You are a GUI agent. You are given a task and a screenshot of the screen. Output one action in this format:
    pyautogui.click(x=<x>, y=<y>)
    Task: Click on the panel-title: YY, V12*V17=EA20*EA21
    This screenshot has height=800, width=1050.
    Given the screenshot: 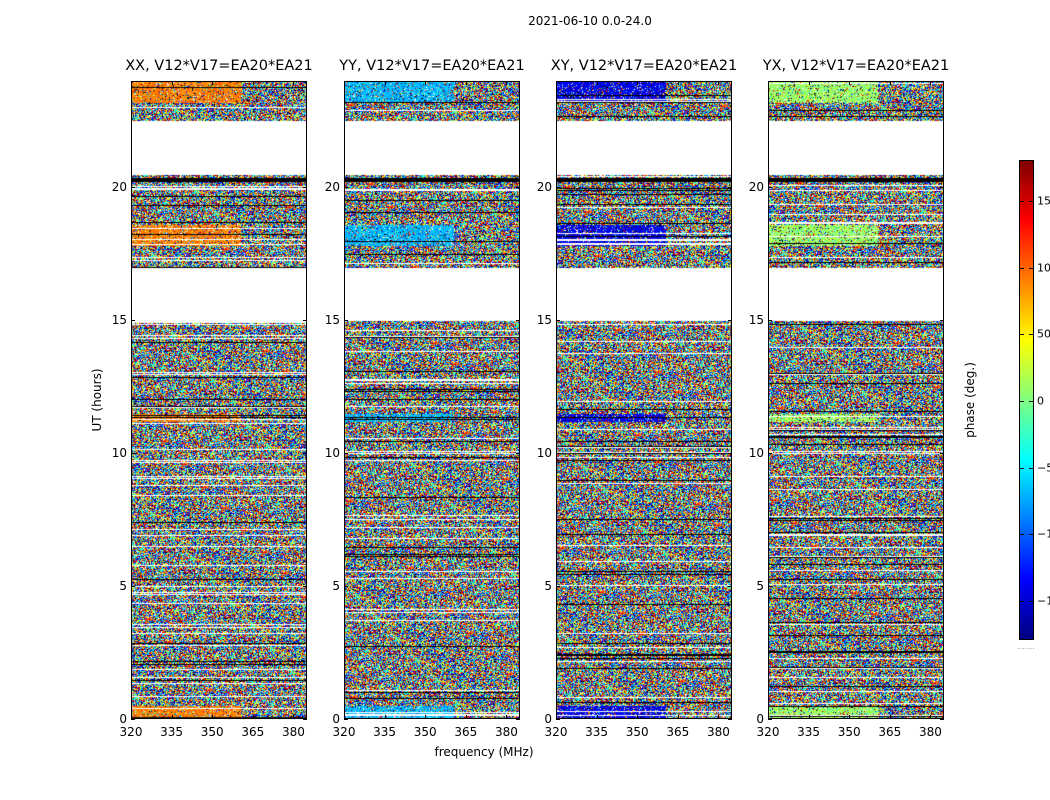 What is the action you would take?
    pyautogui.click(x=432, y=66)
    